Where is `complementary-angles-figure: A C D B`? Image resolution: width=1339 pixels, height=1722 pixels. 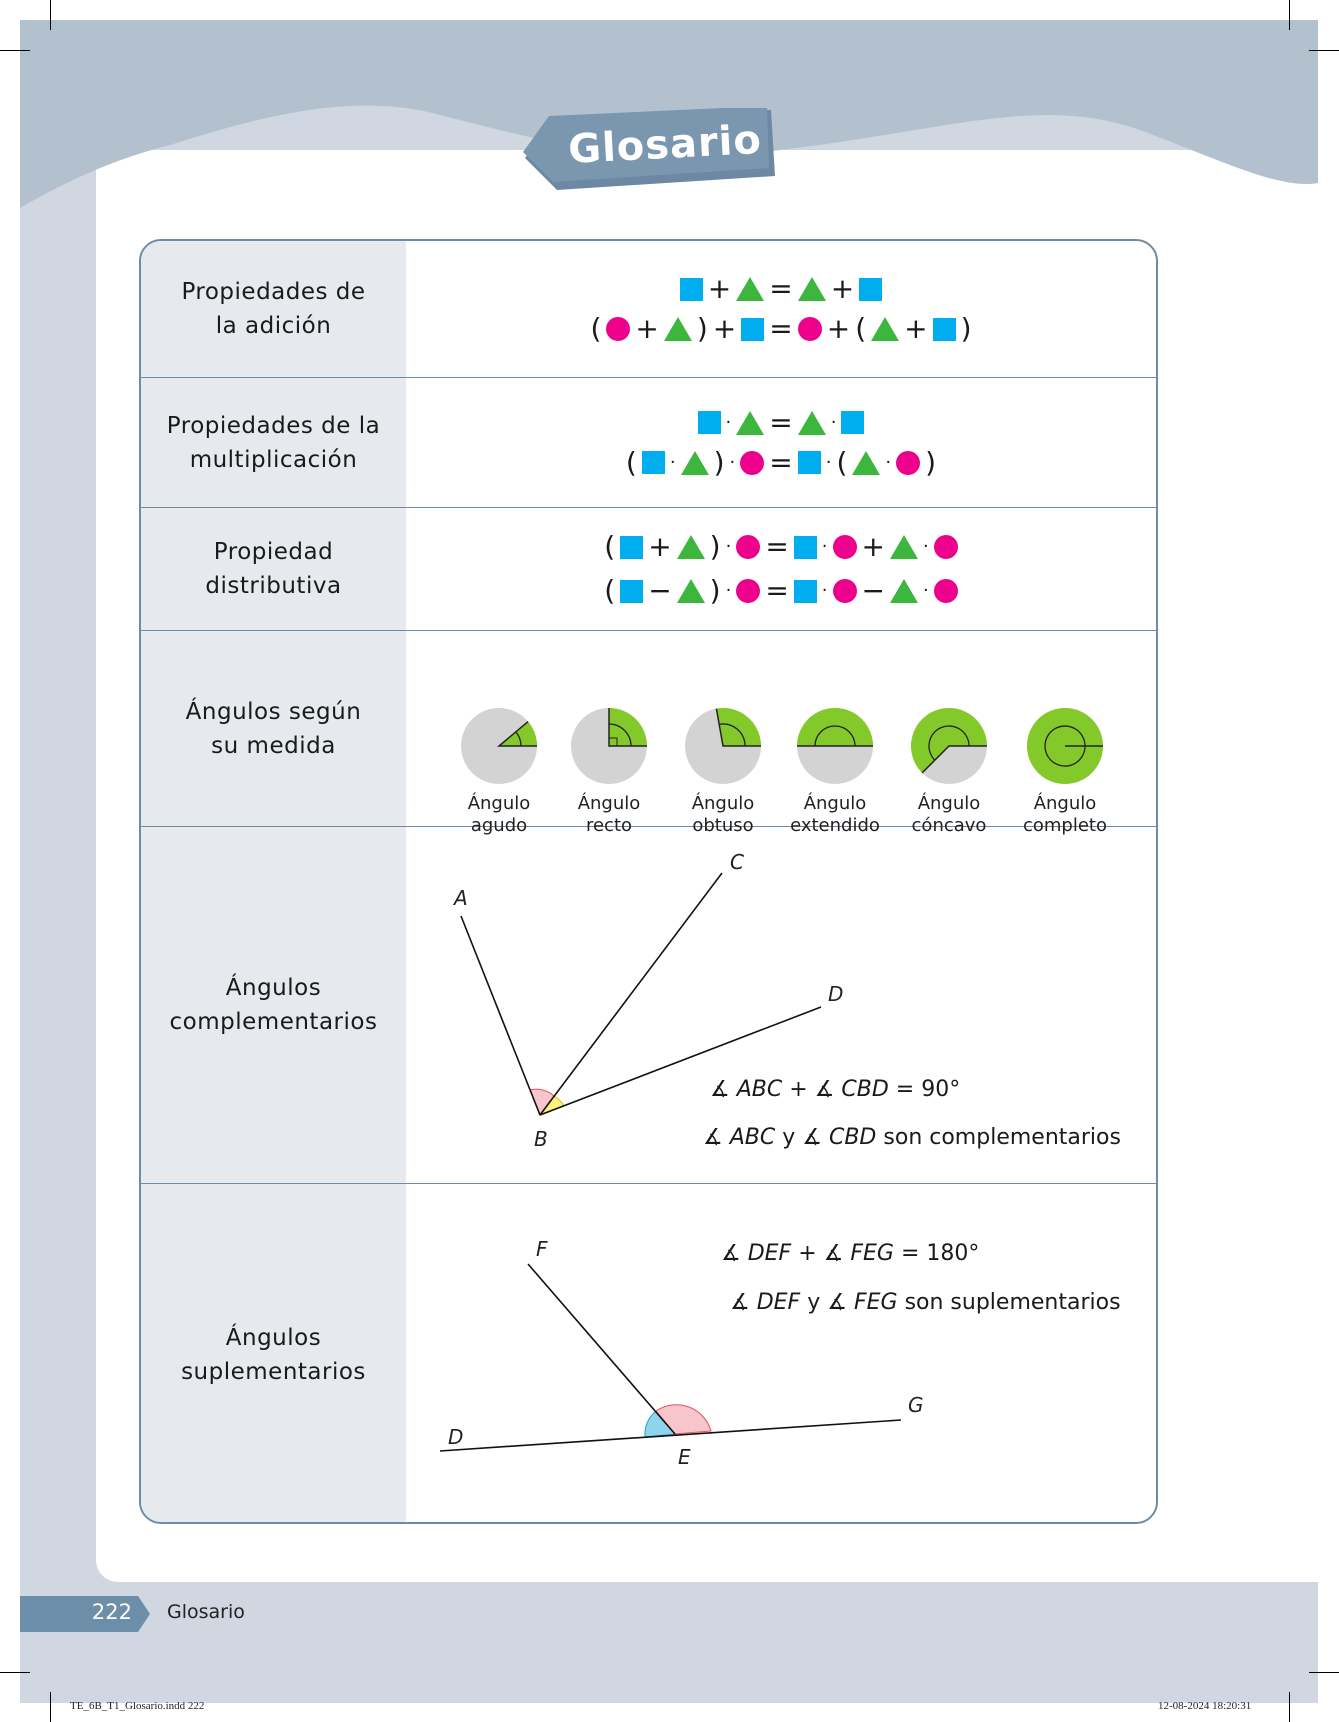 complementary-angles-figure: A C D B is located at coordinates (647, 1000).